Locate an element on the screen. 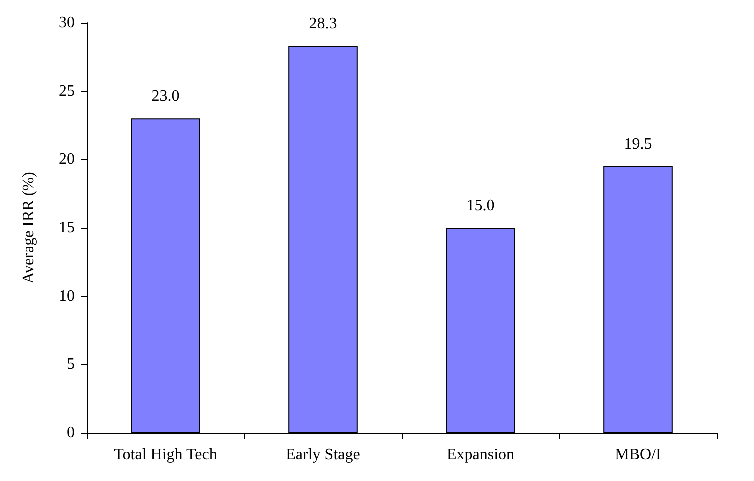  x-tick-label: Expansion is located at coordinates (480, 455).